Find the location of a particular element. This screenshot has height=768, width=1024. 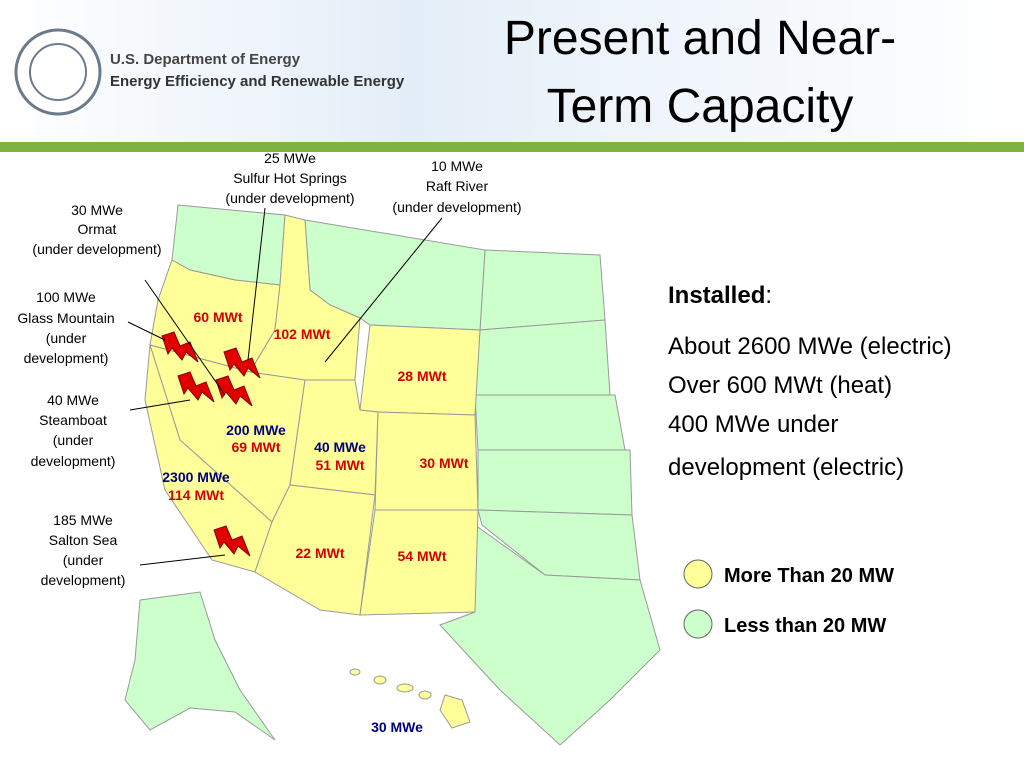

map-label: 69 MWt is located at coordinates (256, 447).